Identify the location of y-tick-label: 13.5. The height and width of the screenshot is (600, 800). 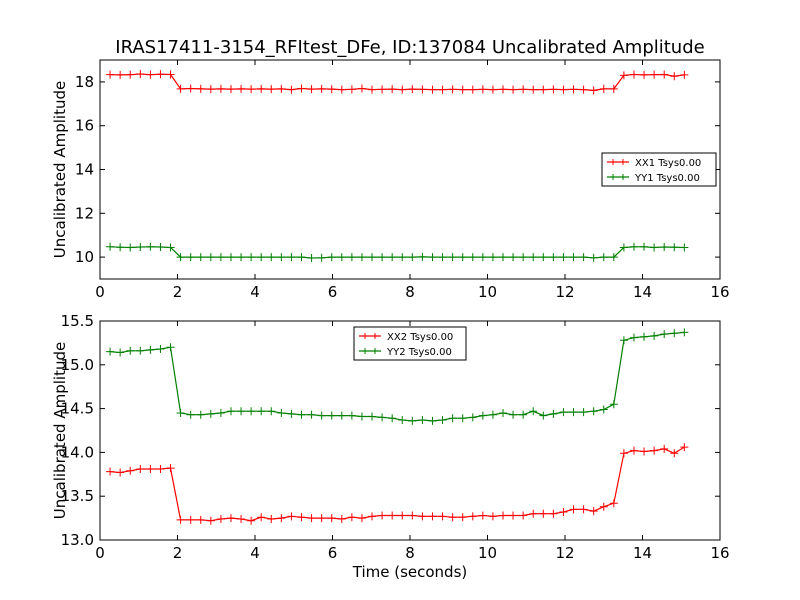
(77, 496).